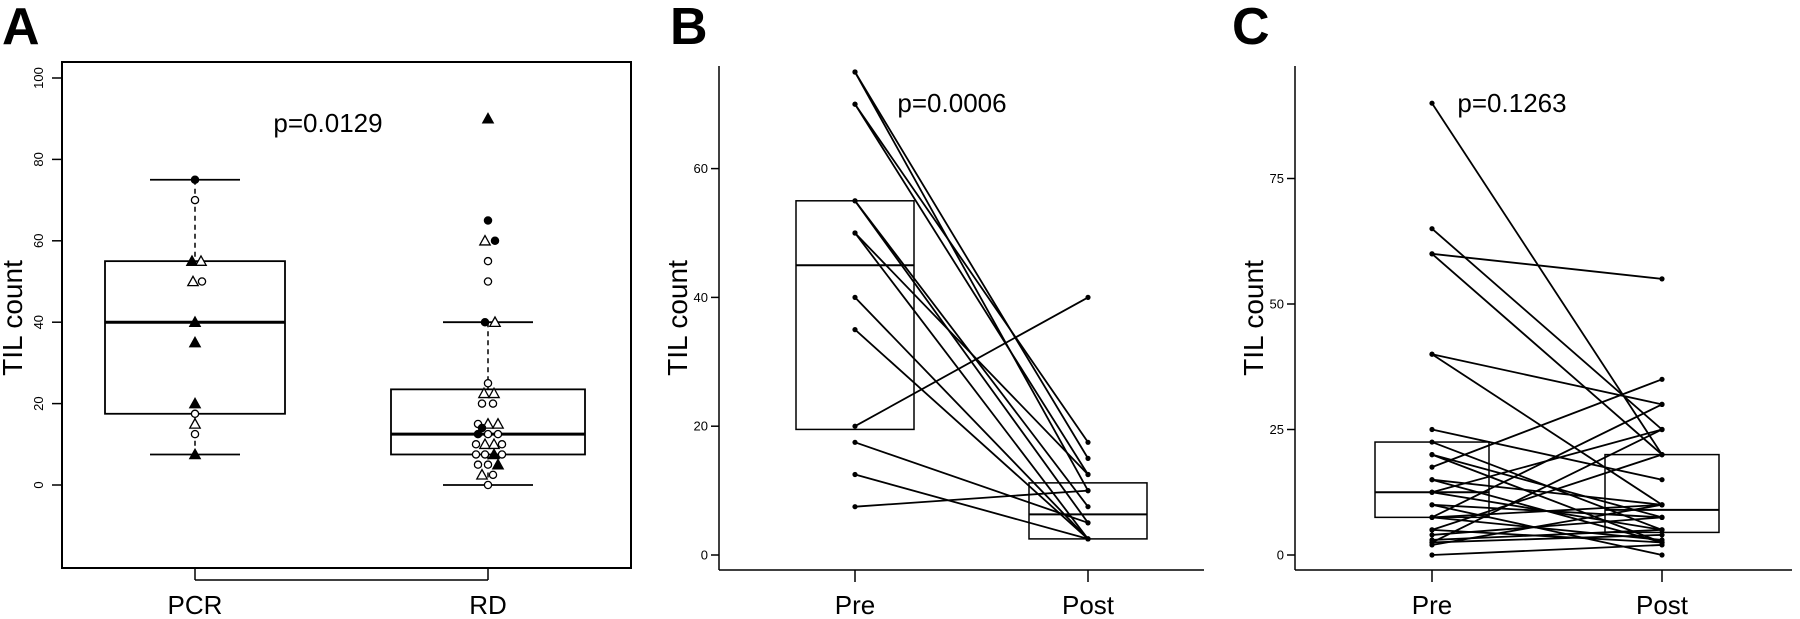 The height and width of the screenshot is (619, 1800). I want to click on panel-c-xlabel-pre: Pre, so click(1432, 604).